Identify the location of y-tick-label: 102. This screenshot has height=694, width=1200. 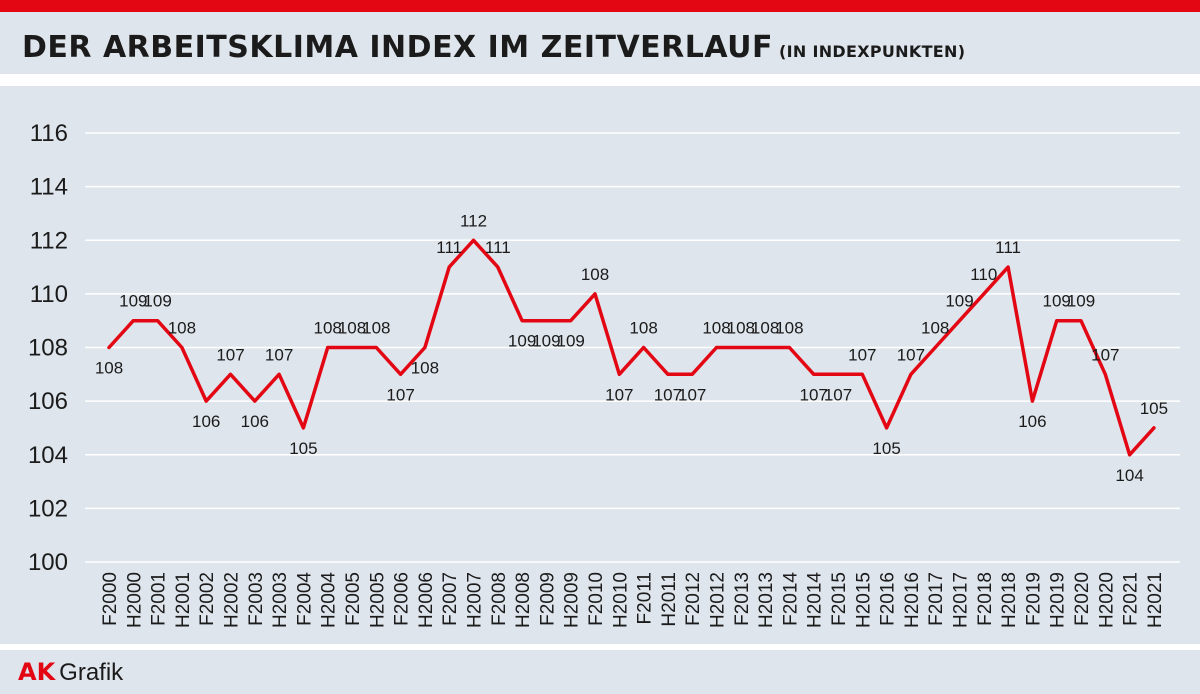
(48, 508).